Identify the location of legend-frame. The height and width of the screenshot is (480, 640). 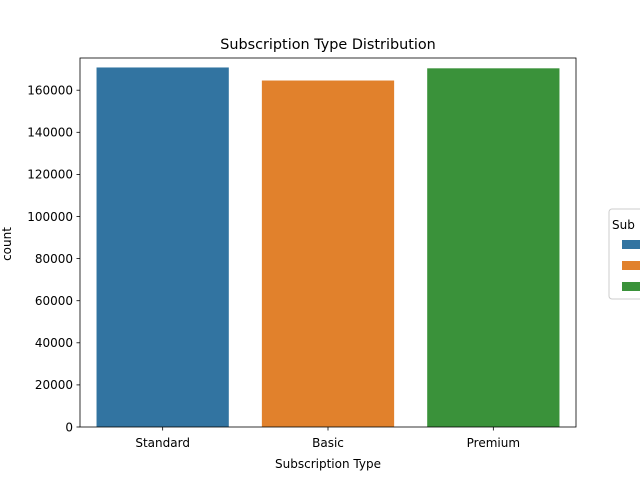
(624, 254).